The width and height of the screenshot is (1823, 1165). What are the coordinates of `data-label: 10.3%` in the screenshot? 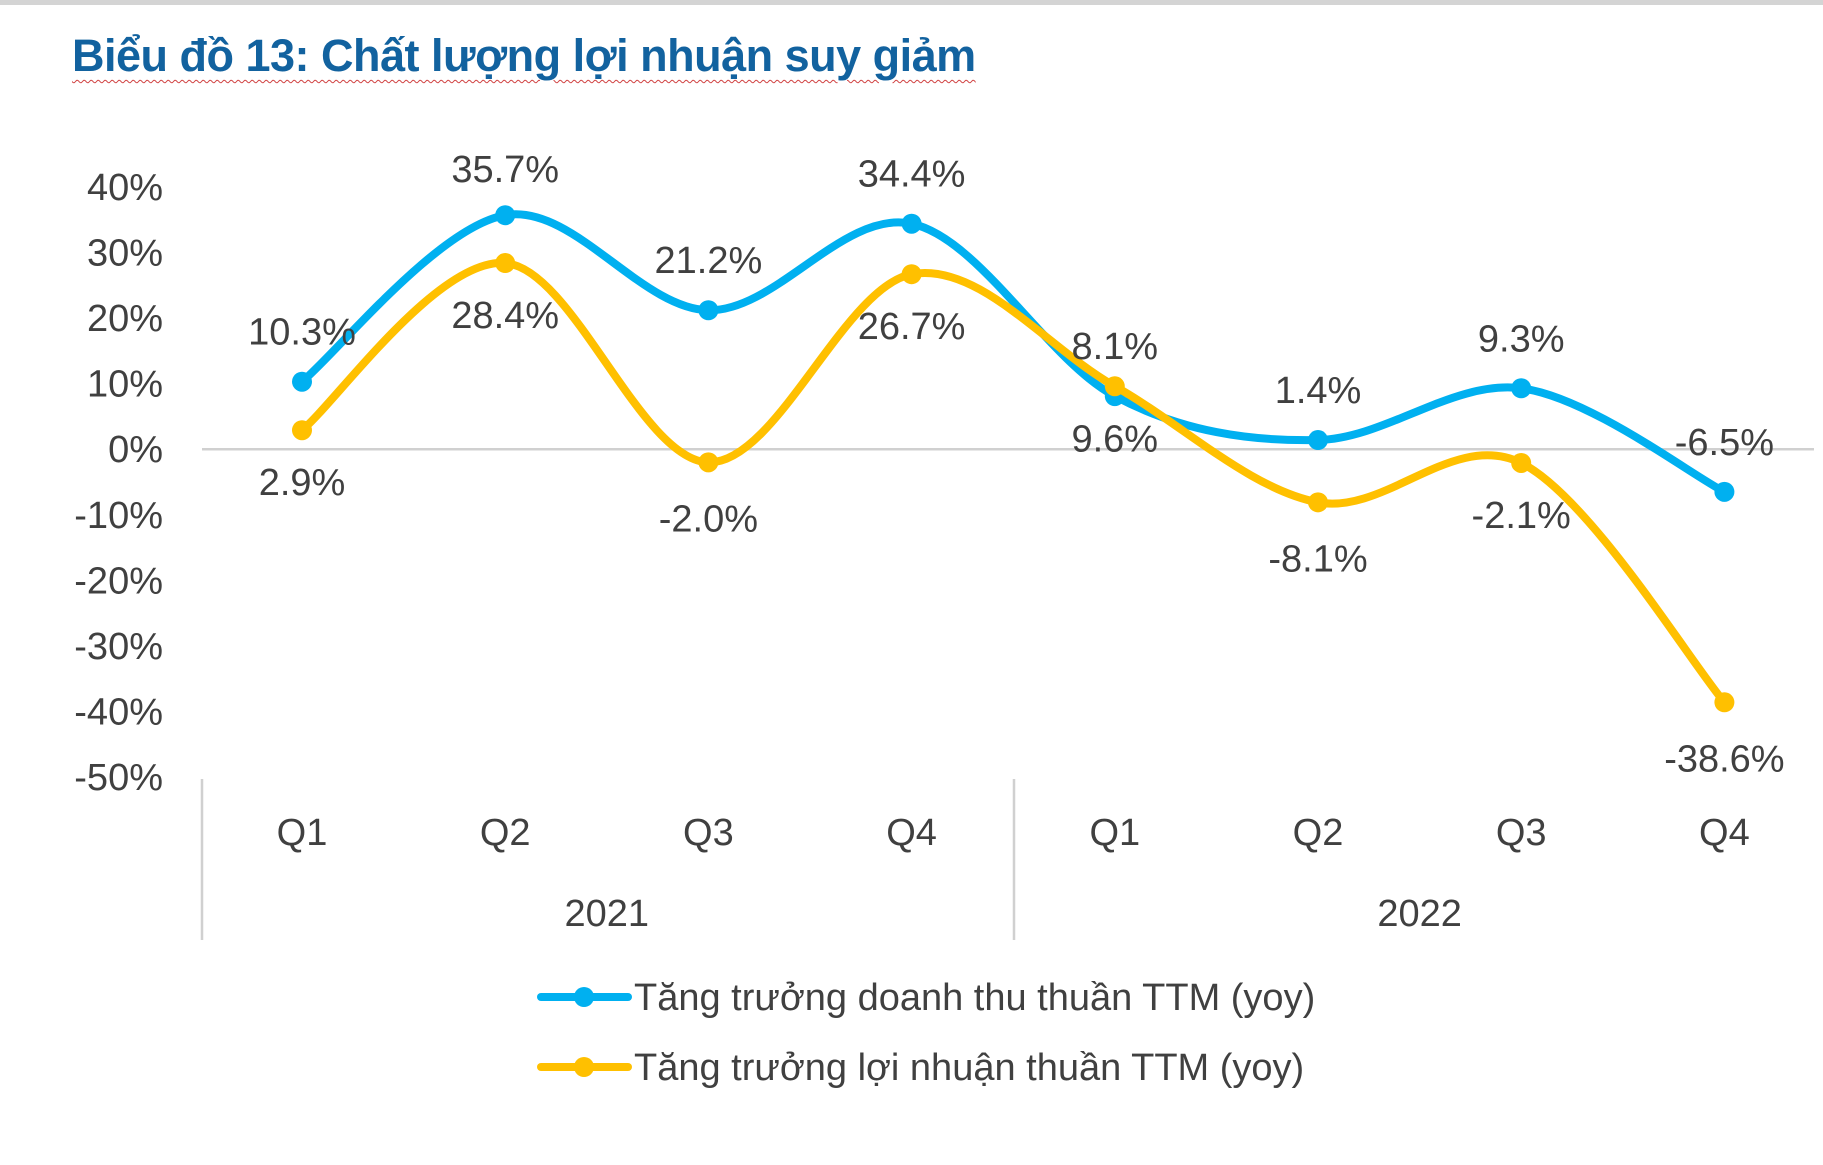 It's located at (302, 333).